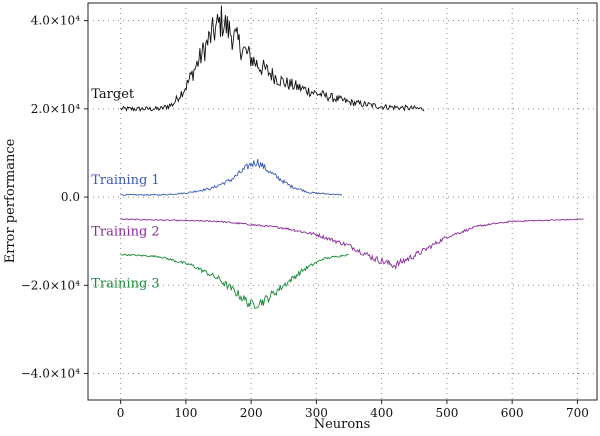  What do you see at coordinates (55, 21) in the screenshot?
I see `y-tick-label: 4.0×10⁴` at bounding box center [55, 21].